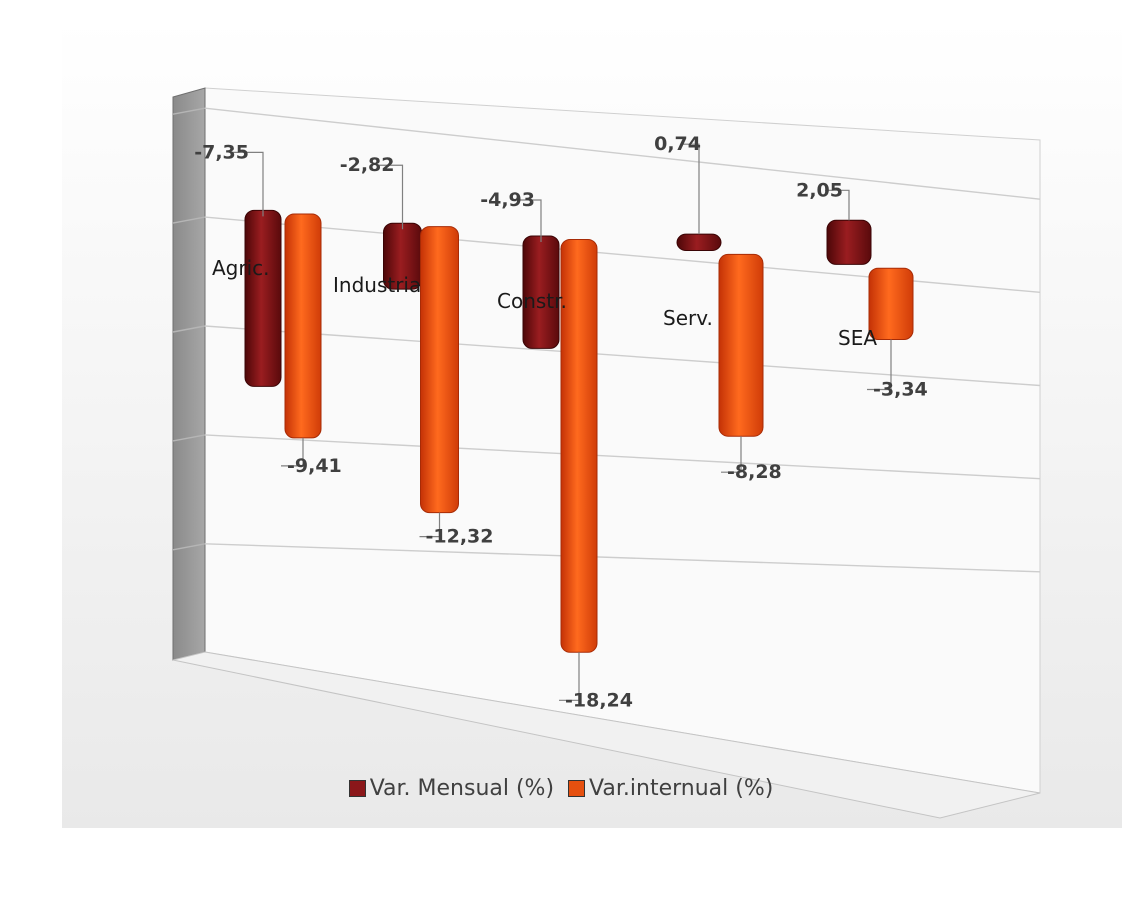 Image resolution: width=1122 pixels, height=898 pixels. I want to click on legend-item-internual: Var.internual (%), so click(670, 788).